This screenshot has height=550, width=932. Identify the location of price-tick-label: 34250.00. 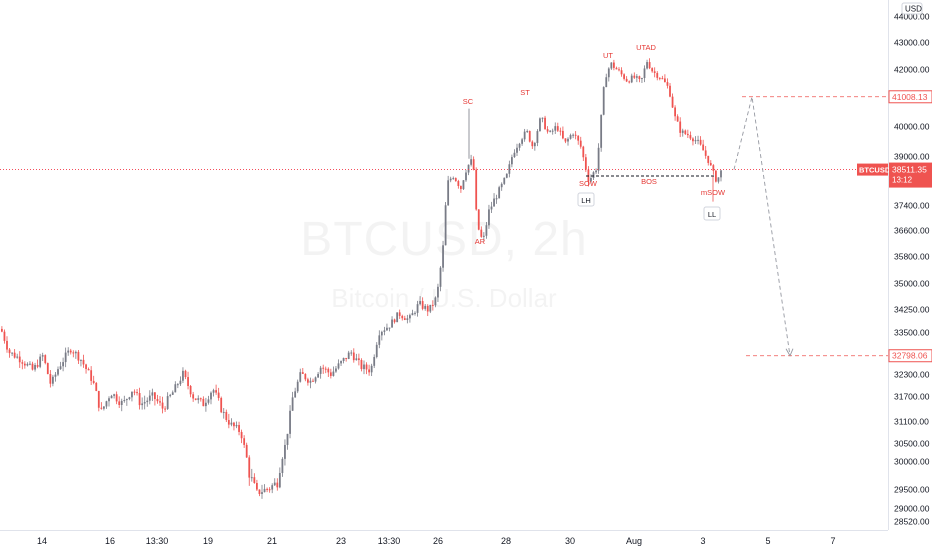
(912, 310).